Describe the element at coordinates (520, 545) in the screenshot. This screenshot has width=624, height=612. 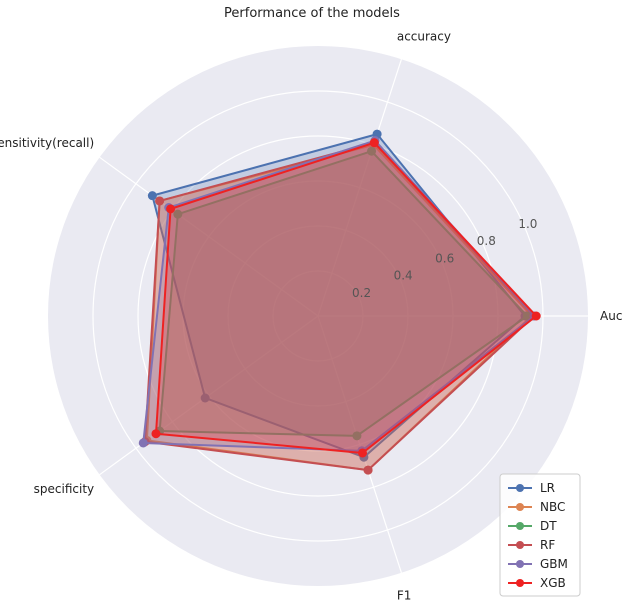
I see `legend-marker-RF` at that location.